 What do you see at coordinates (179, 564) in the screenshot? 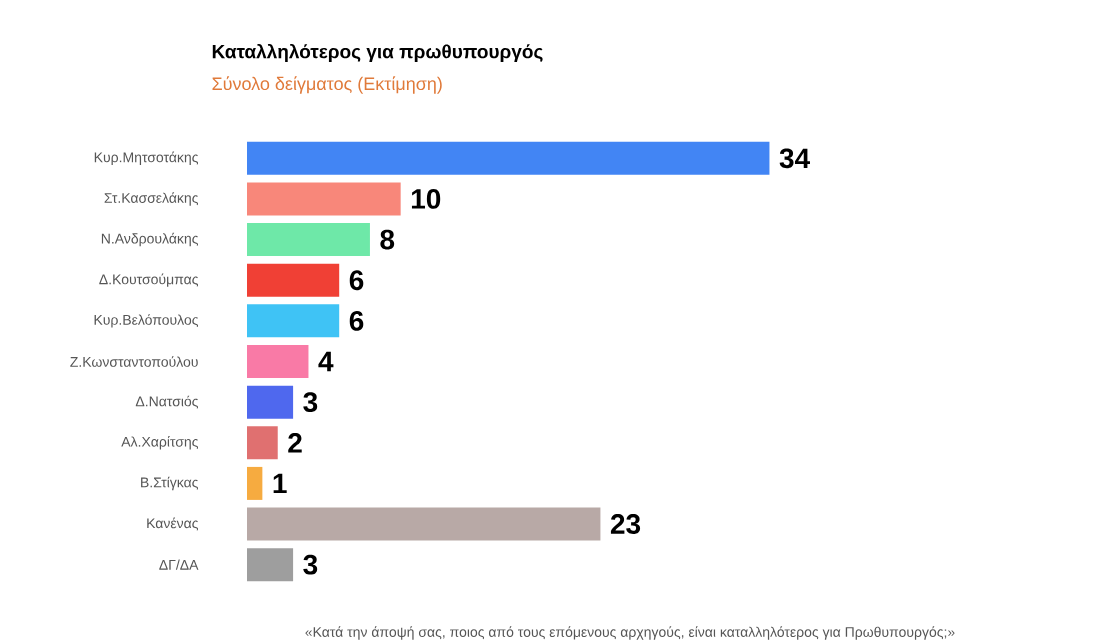
I see `y-tick-label: ΔΓ/ΔΑ` at bounding box center [179, 564].